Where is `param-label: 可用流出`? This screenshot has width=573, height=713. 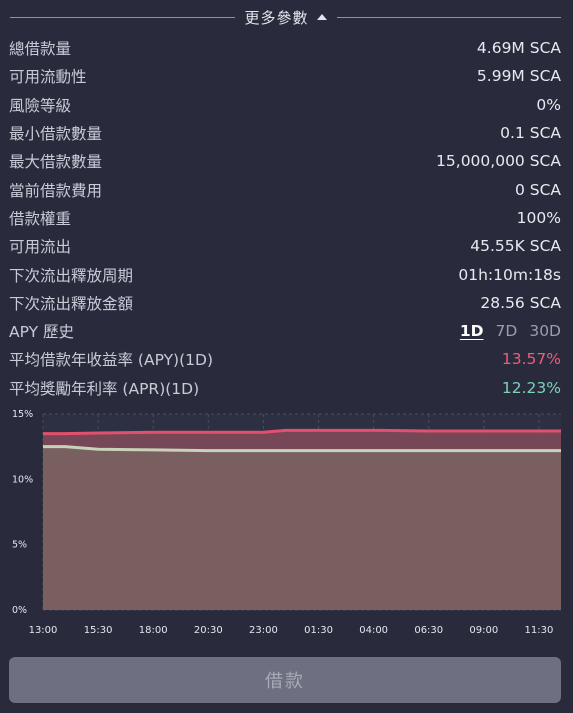 param-label: 可用流出 is located at coordinates (40, 247).